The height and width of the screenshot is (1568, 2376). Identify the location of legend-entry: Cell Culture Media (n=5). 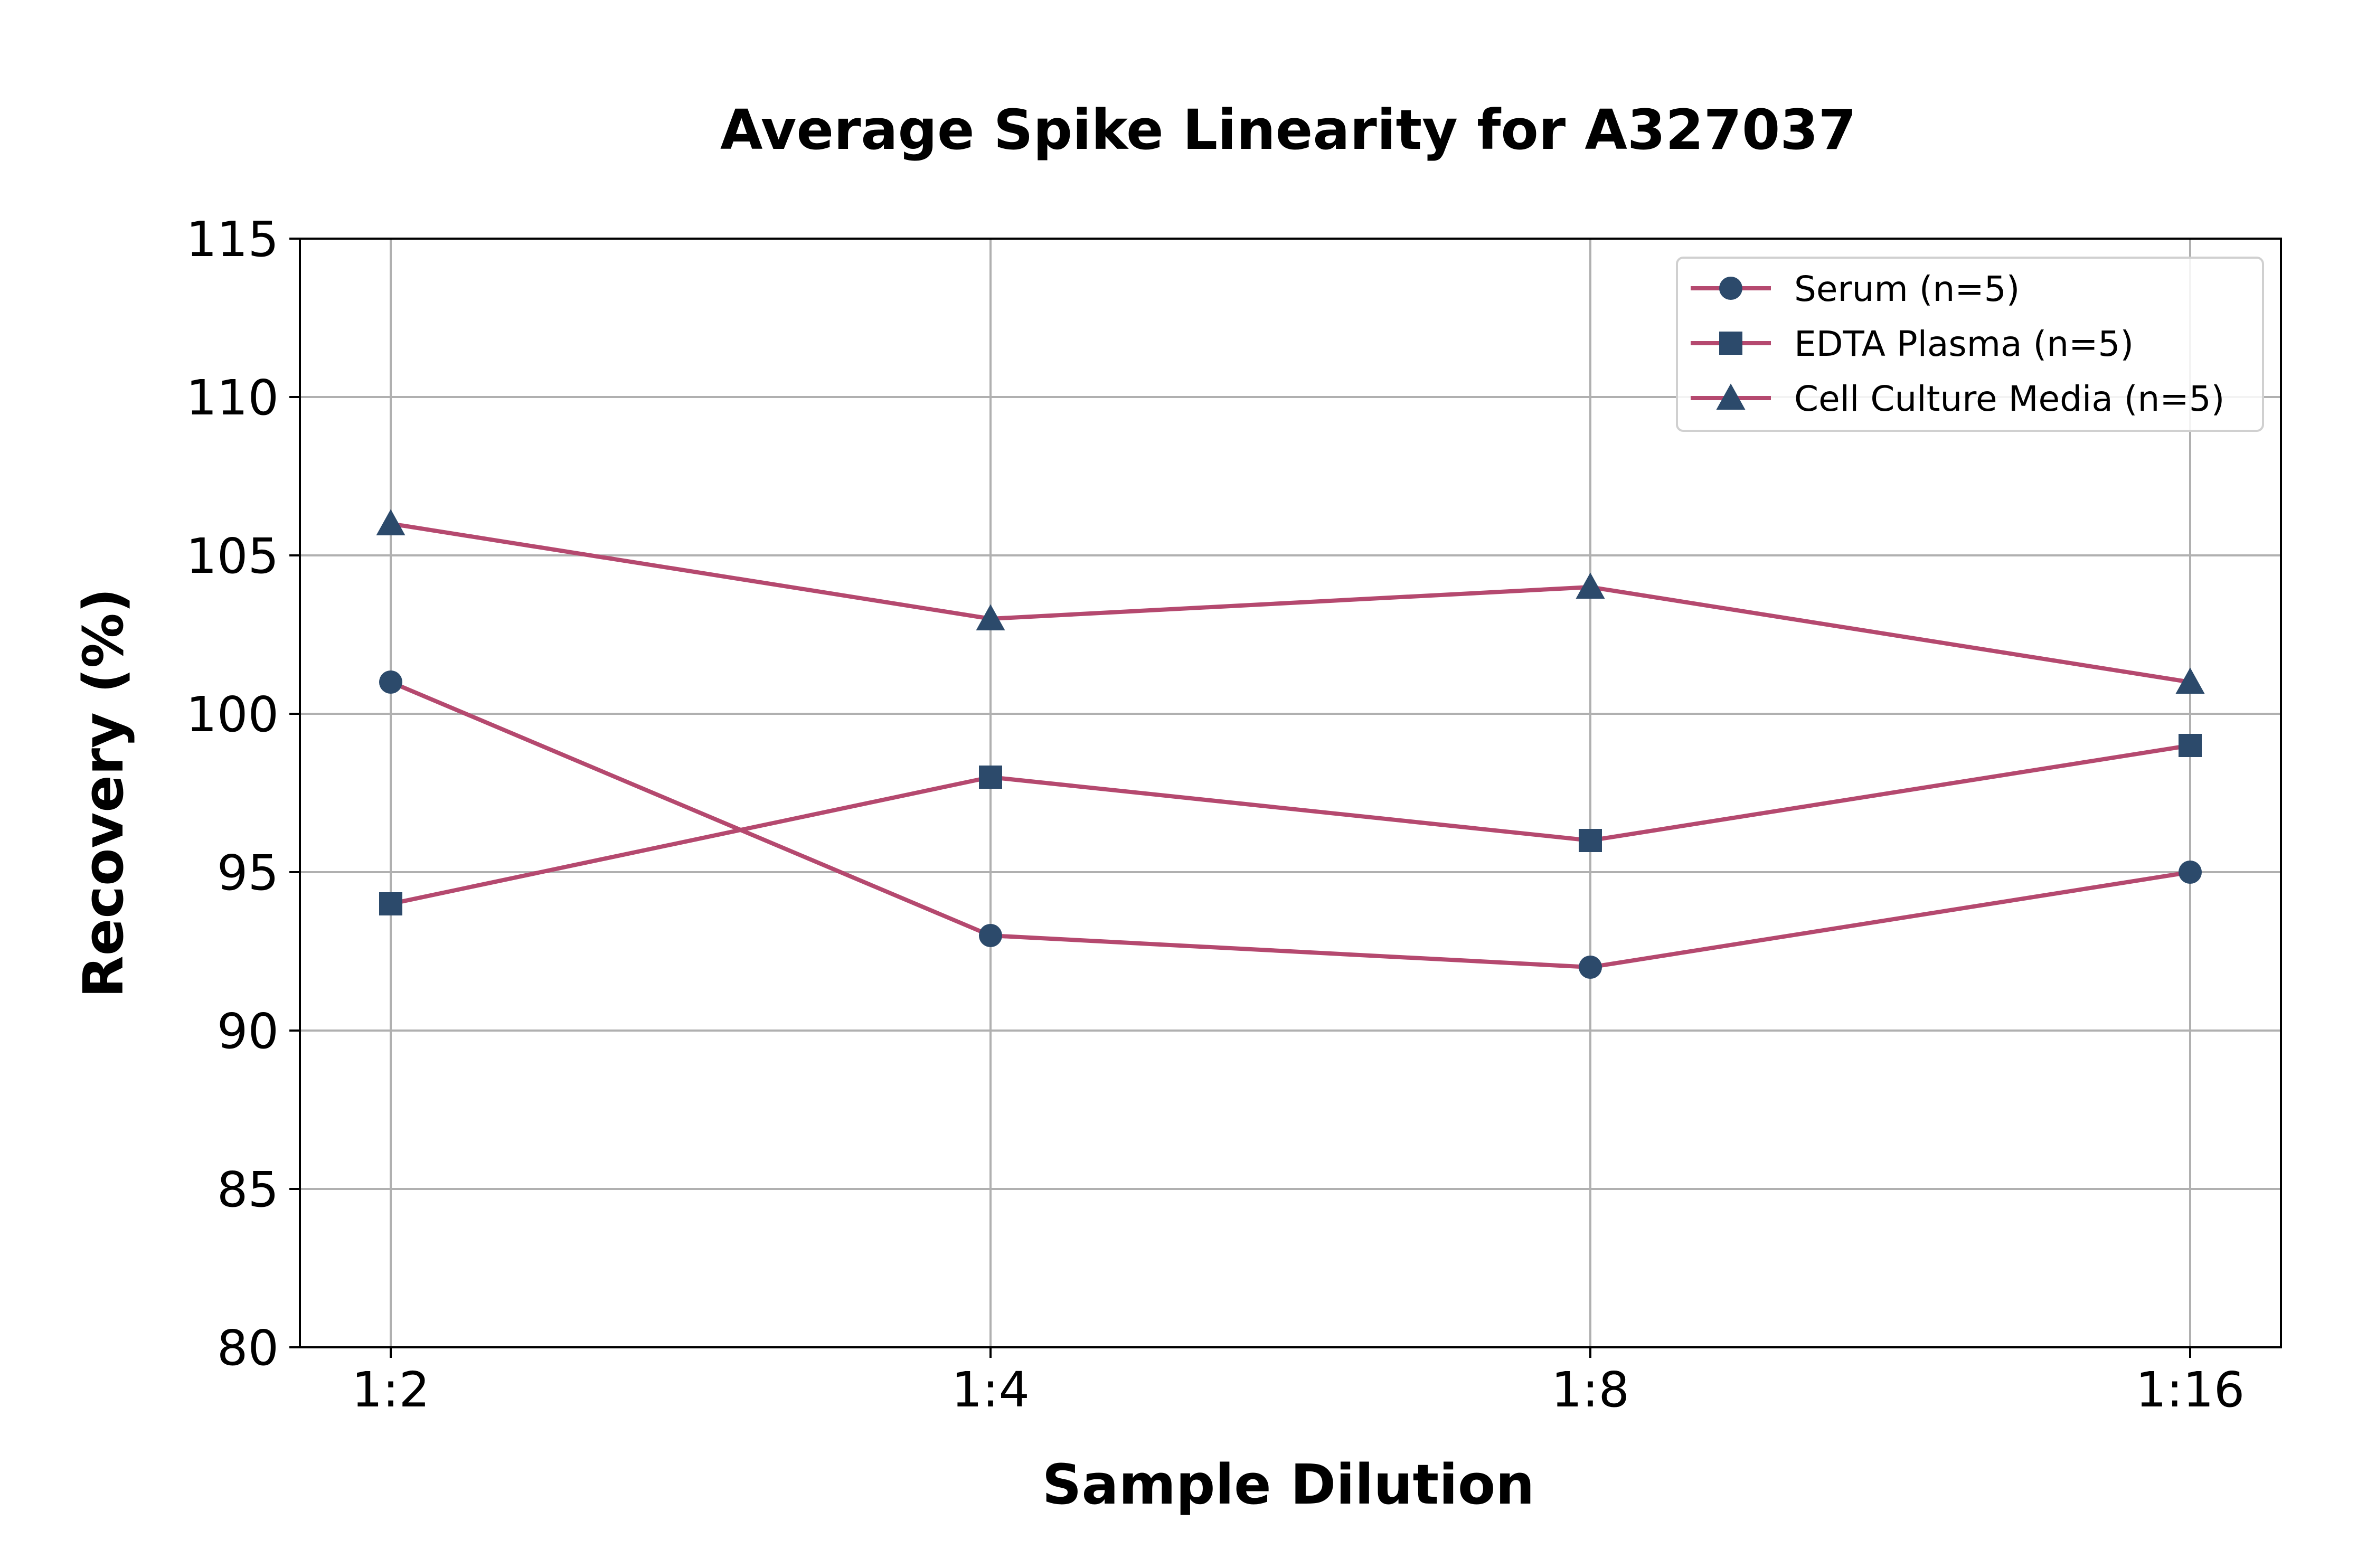
(1958, 399).